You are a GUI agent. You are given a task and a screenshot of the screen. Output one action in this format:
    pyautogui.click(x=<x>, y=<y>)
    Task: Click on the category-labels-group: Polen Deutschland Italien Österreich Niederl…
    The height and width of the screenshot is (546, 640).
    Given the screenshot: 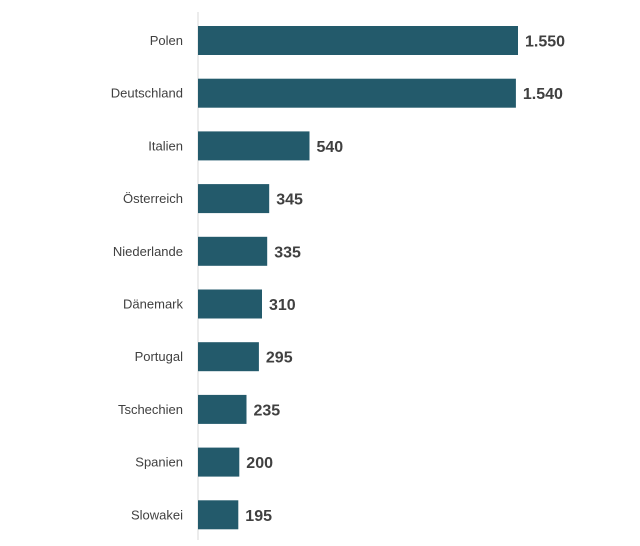 What is the action you would take?
    pyautogui.click(x=147, y=277)
    